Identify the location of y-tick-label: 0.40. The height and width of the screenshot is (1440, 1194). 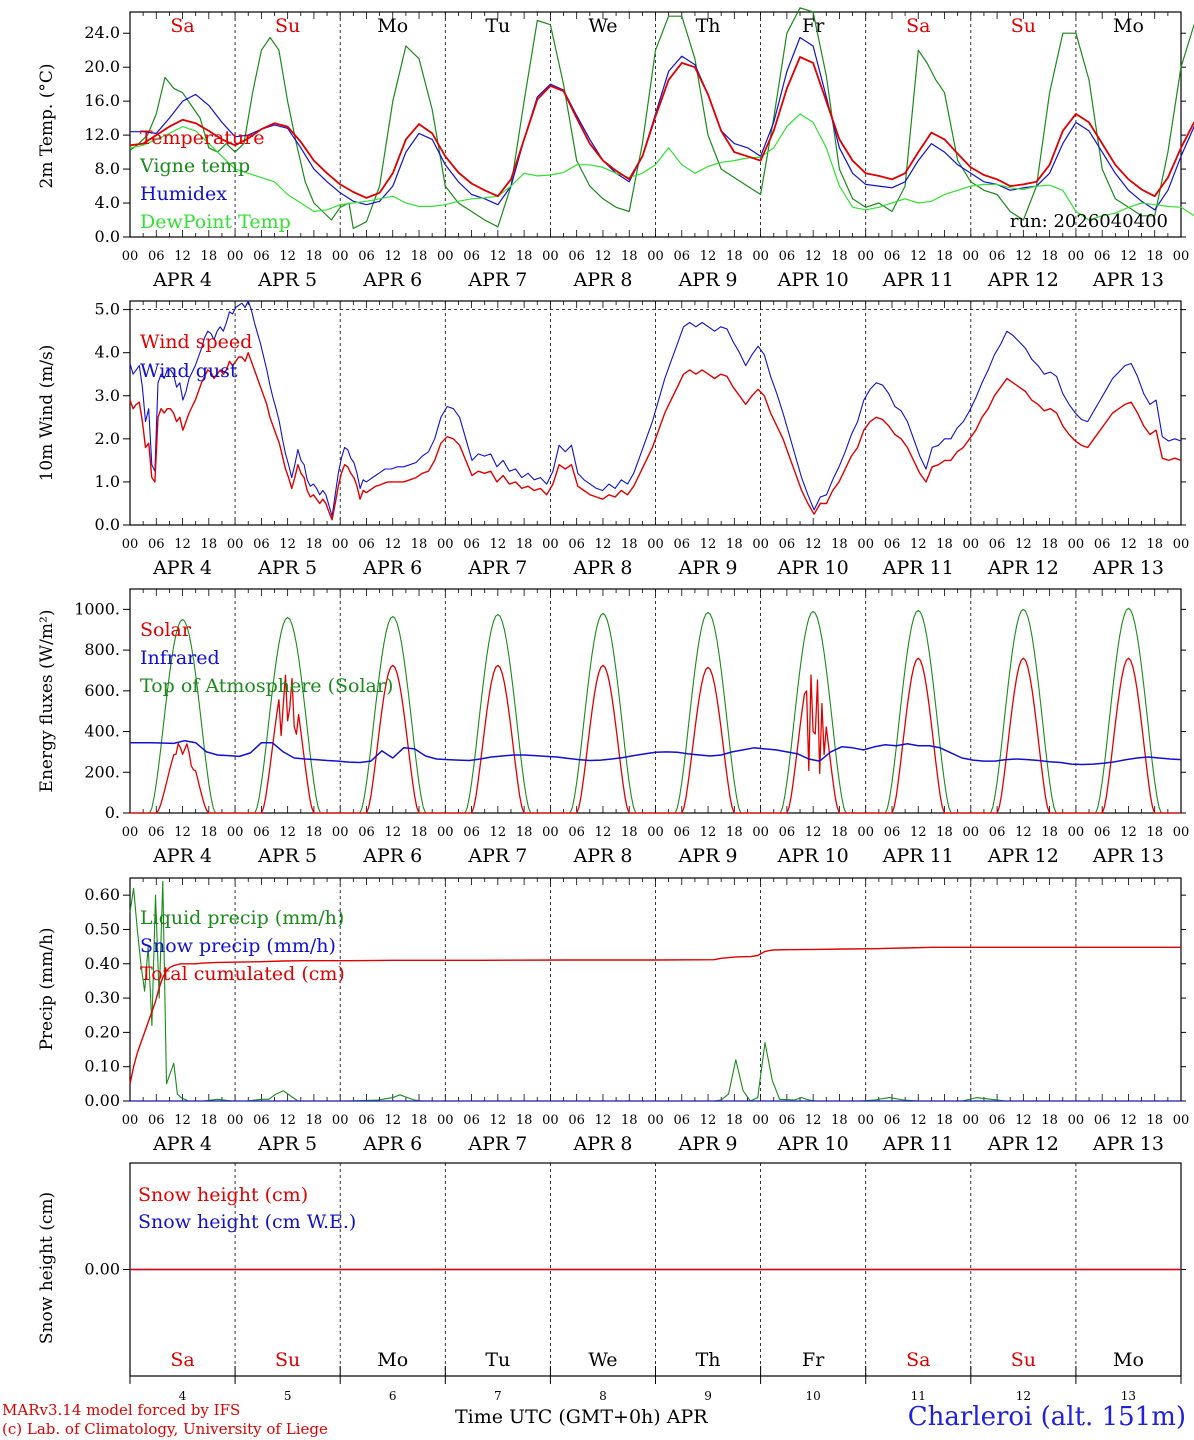
(102, 963).